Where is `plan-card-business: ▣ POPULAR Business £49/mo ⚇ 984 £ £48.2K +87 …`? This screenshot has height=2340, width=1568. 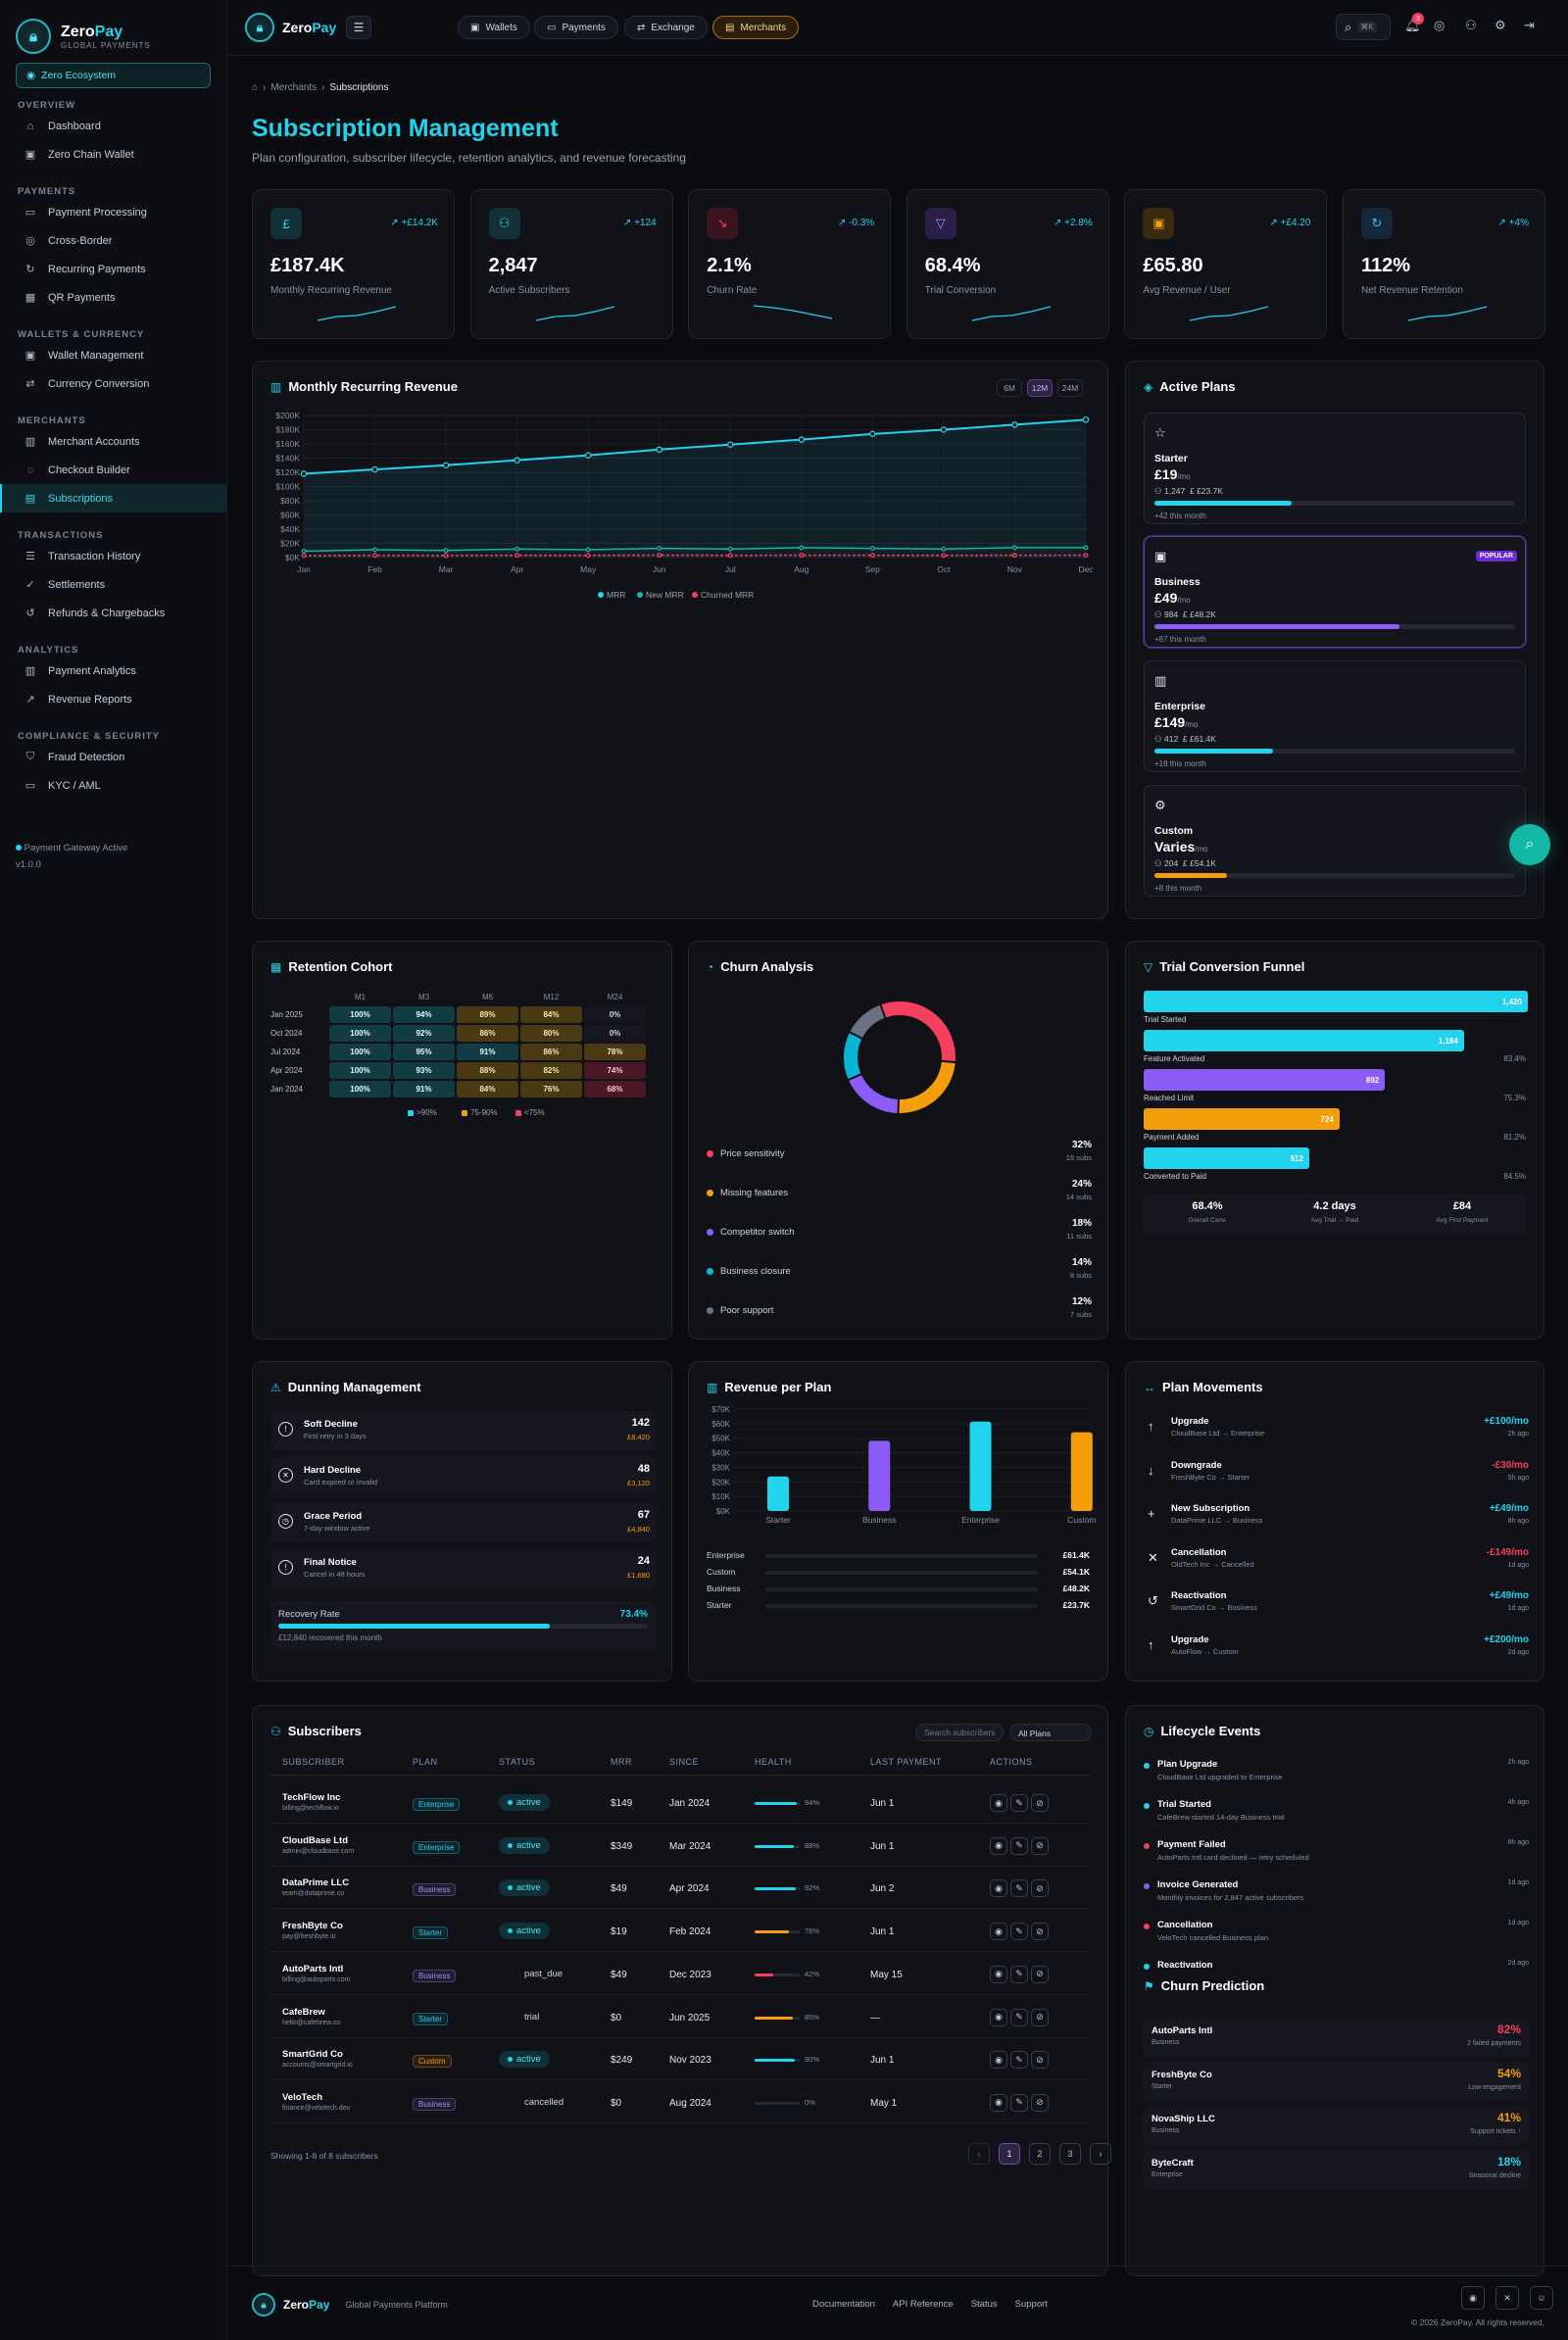 plan-card-business: ▣ POPULAR Business £49/mo ⚇ 984 £ £48.2K +87 … is located at coordinates (1335, 592).